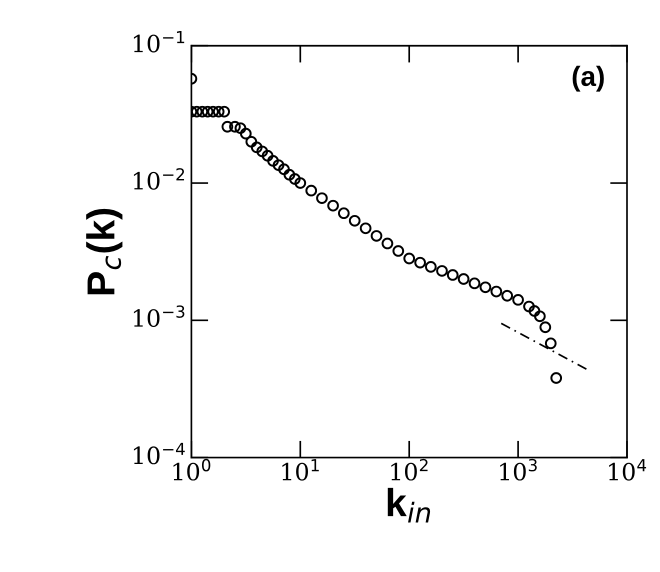 The height and width of the screenshot is (572, 660). I want to click on x-tick-label: 10$^{3}$, so click(518, 469).